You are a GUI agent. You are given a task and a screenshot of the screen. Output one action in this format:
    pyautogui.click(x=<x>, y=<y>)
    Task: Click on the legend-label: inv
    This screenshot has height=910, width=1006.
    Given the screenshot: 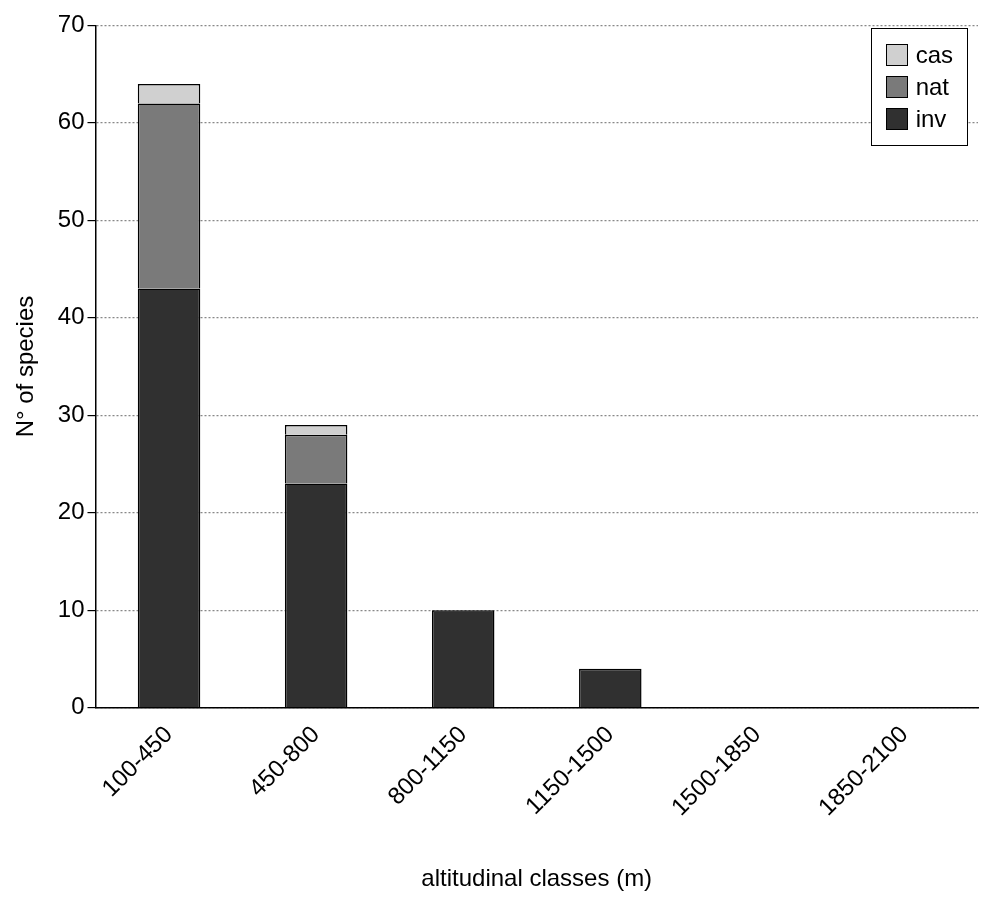 What is the action you would take?
    pyautogui.click(x=931, y=119)
    